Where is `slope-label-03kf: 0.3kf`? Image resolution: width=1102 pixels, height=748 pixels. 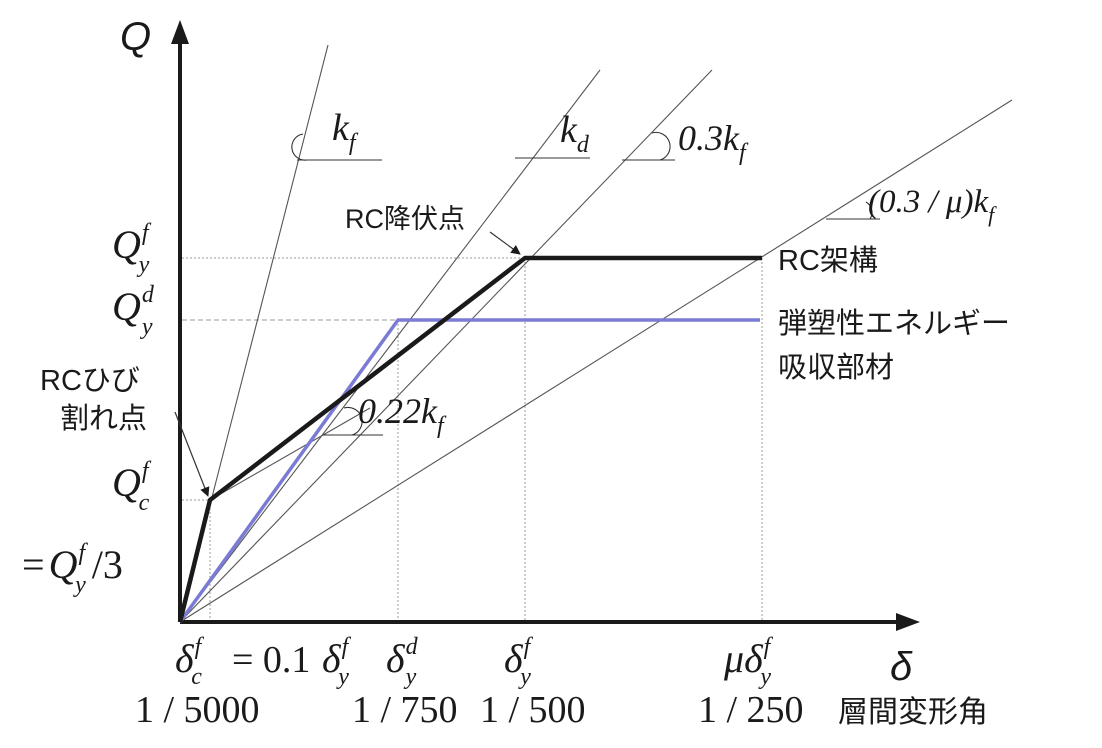
slope-label-03kf: 0.3kf is located at coordinates (713, 142).